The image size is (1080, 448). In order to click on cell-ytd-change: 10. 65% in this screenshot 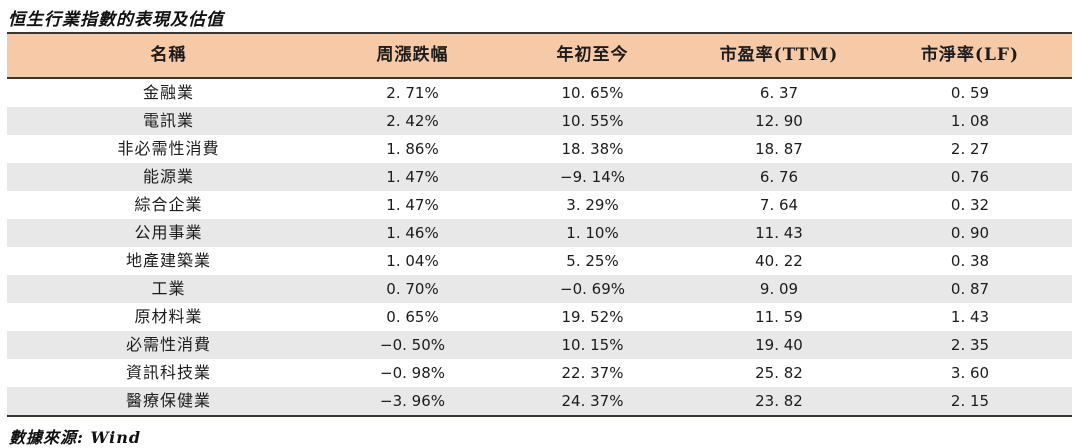, I will do `click(592, 92)`.